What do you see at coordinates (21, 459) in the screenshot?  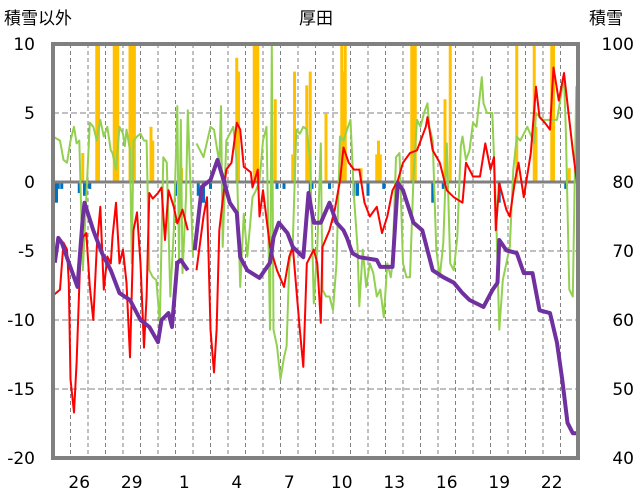 I see `left-tick-label: -20` at bounding box center [21, 459].